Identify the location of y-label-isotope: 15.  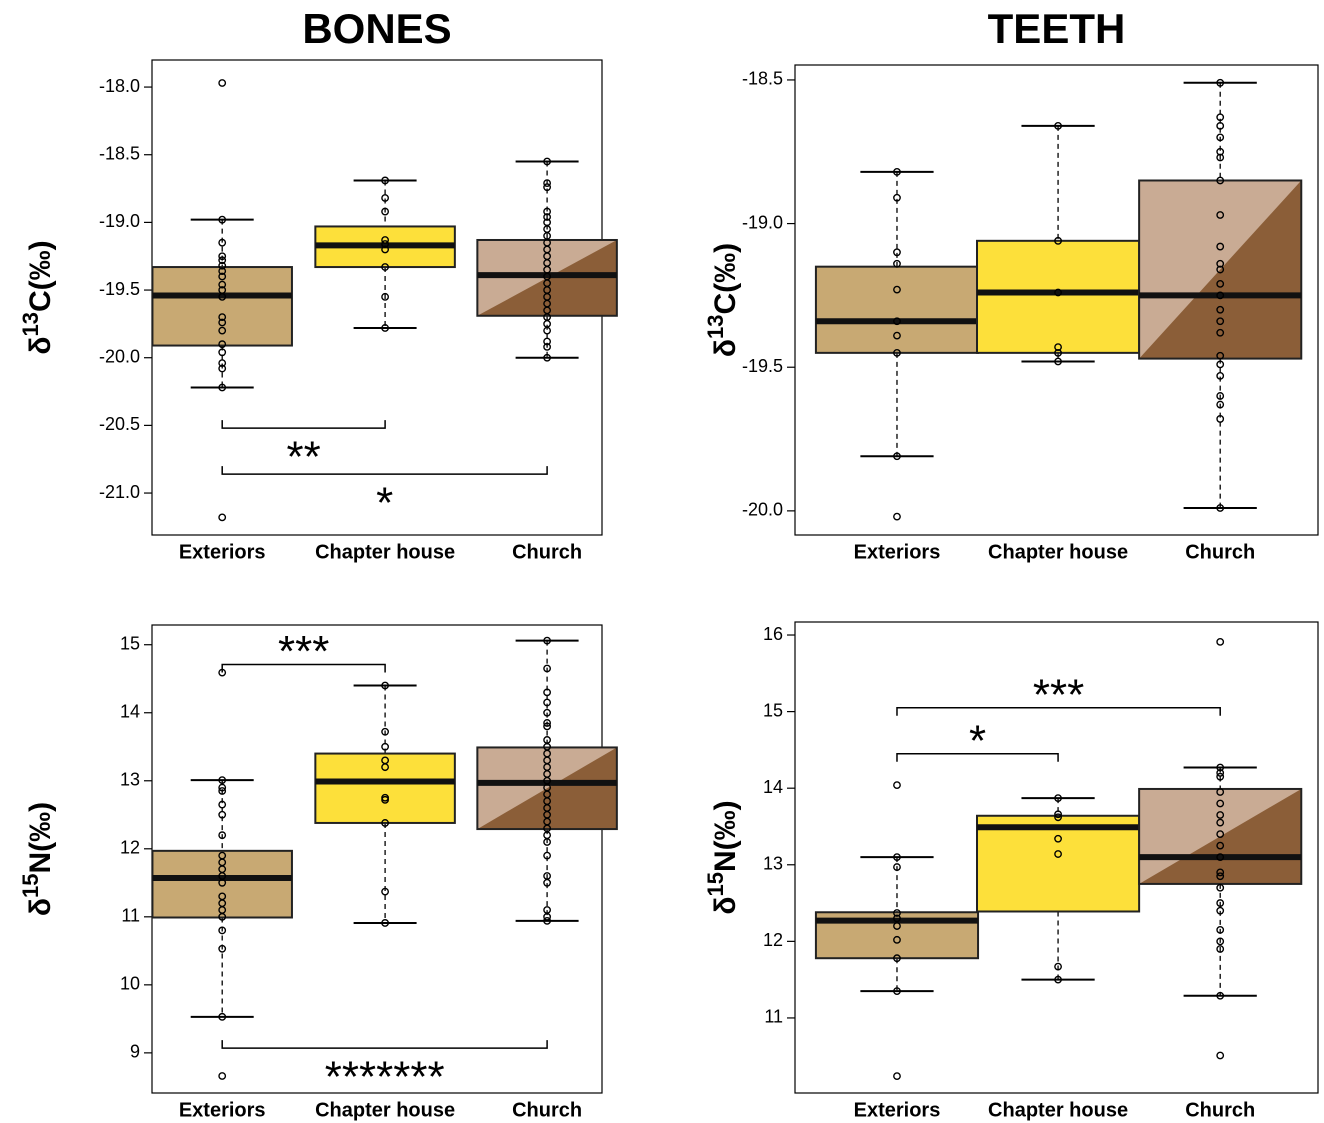
(30, 885).